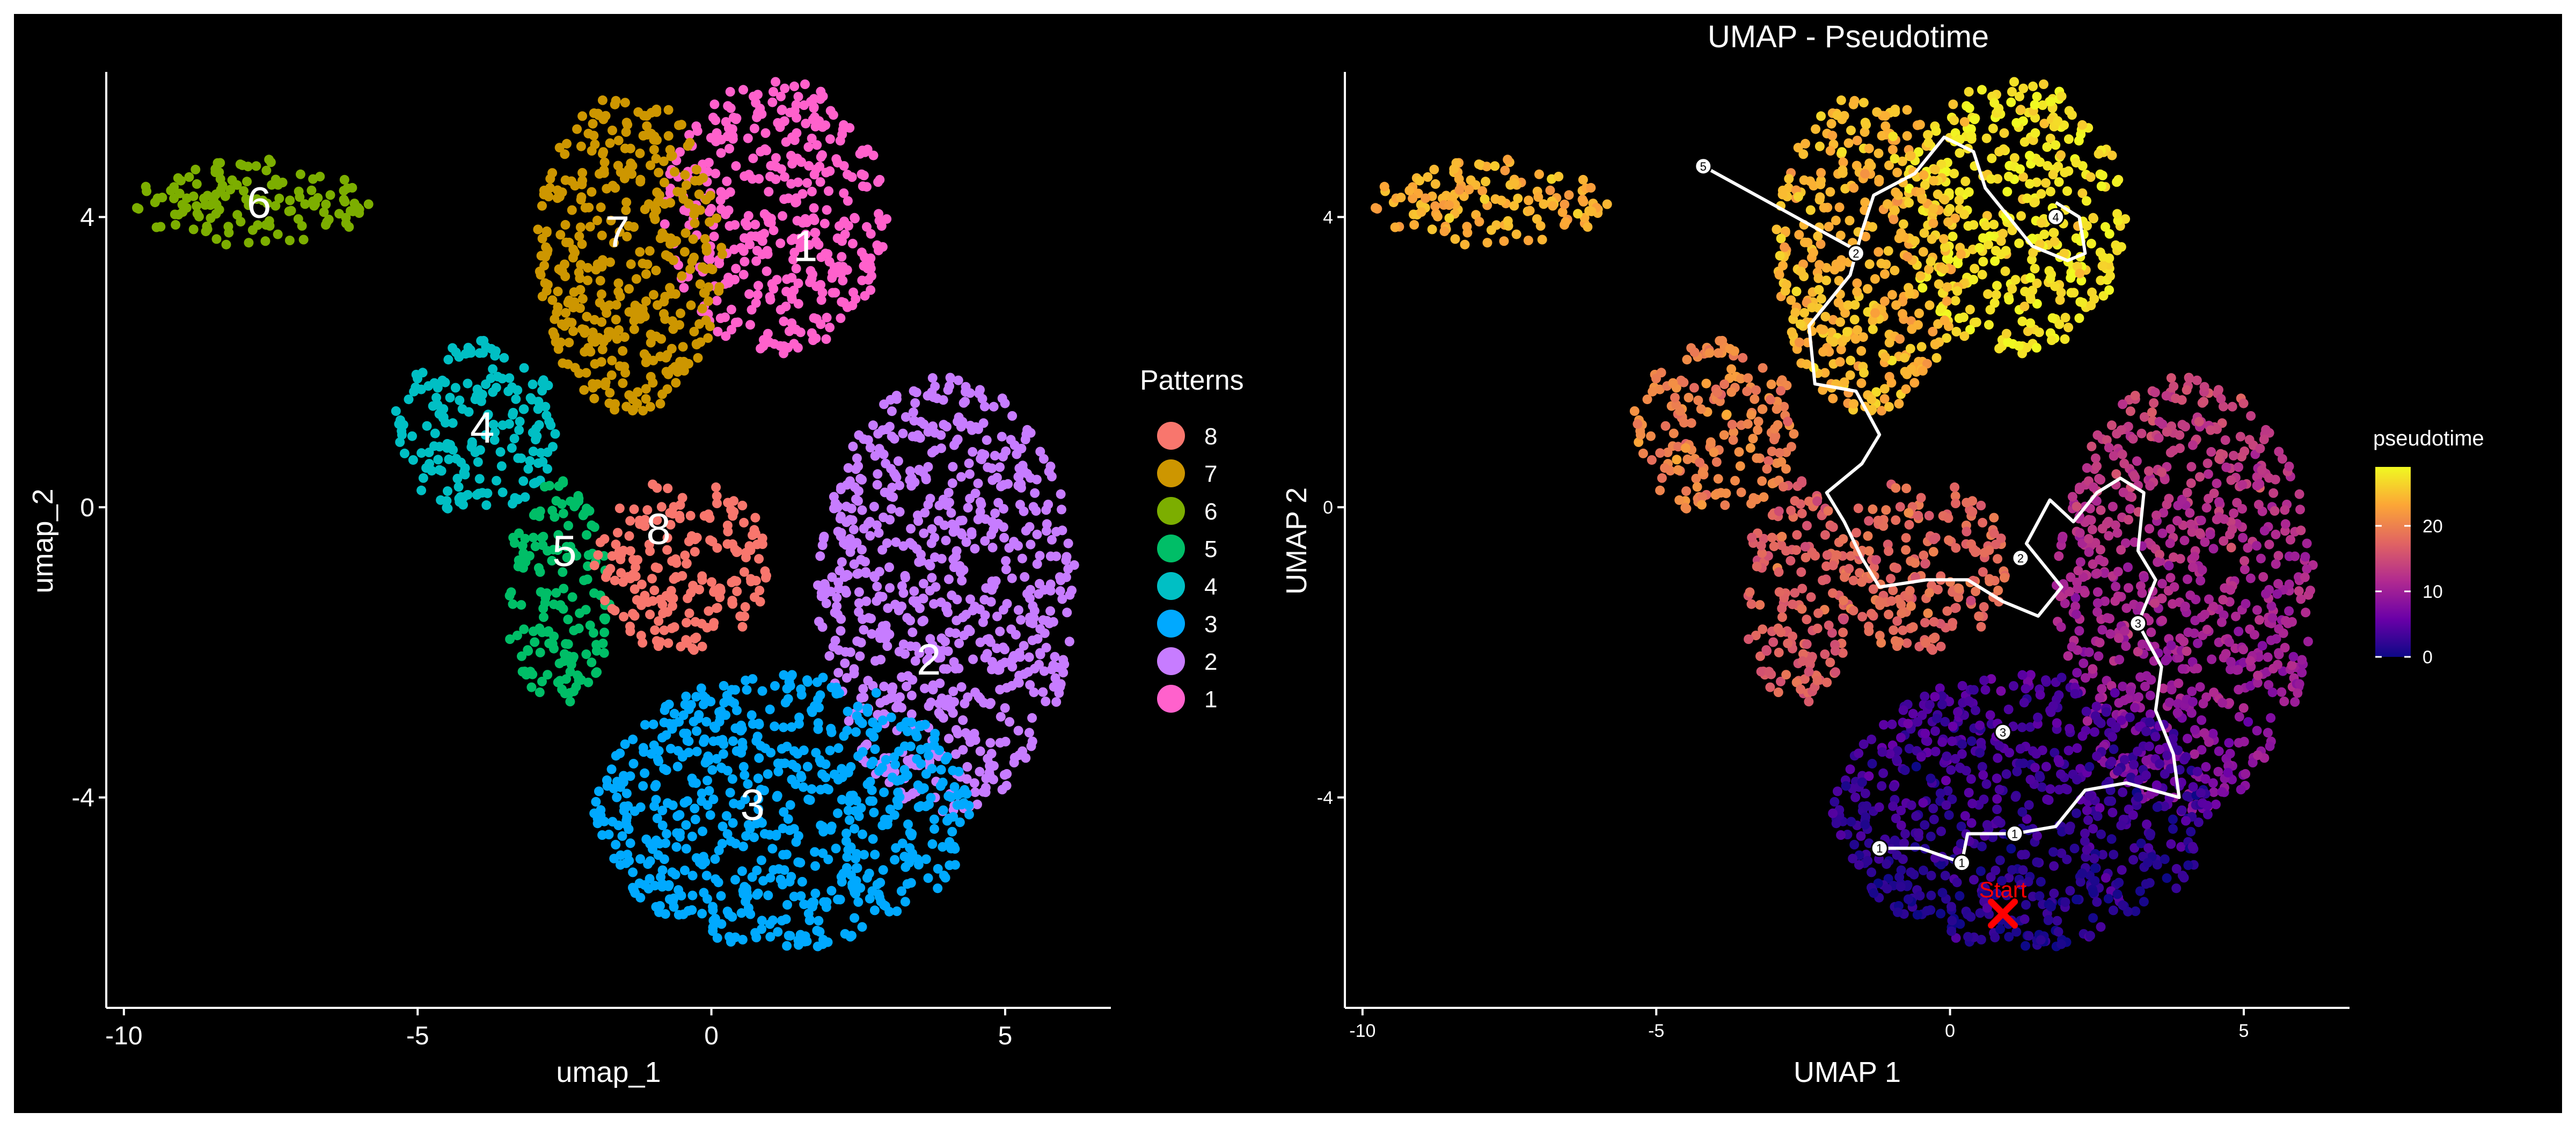  What do you see at coordinates (608, 1072) in the screenshot?
I see `x-axis-label: umap_1` at bounding box center [608, 1072].